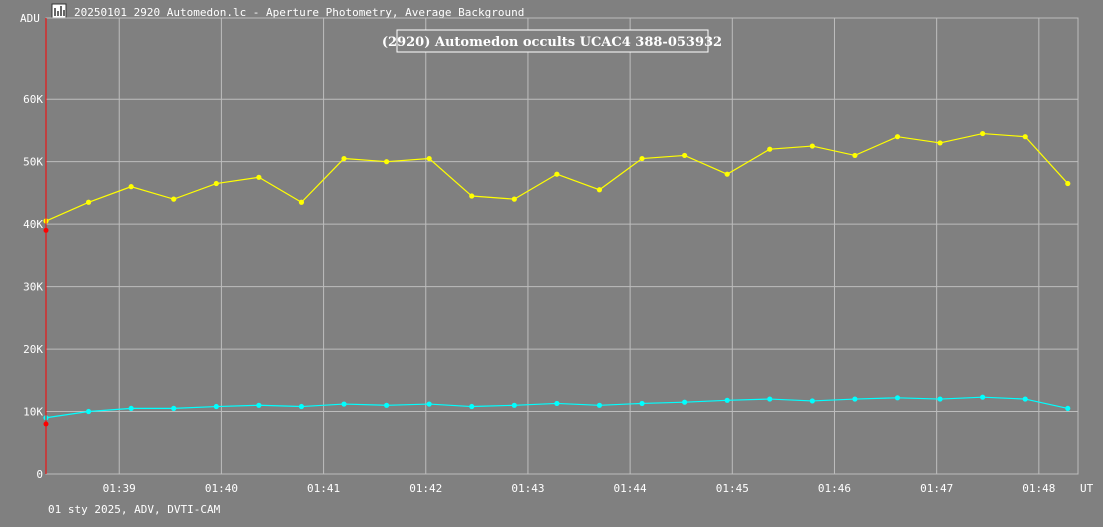  I want to click on x-tick-label: 01:47, so click(936, 488).